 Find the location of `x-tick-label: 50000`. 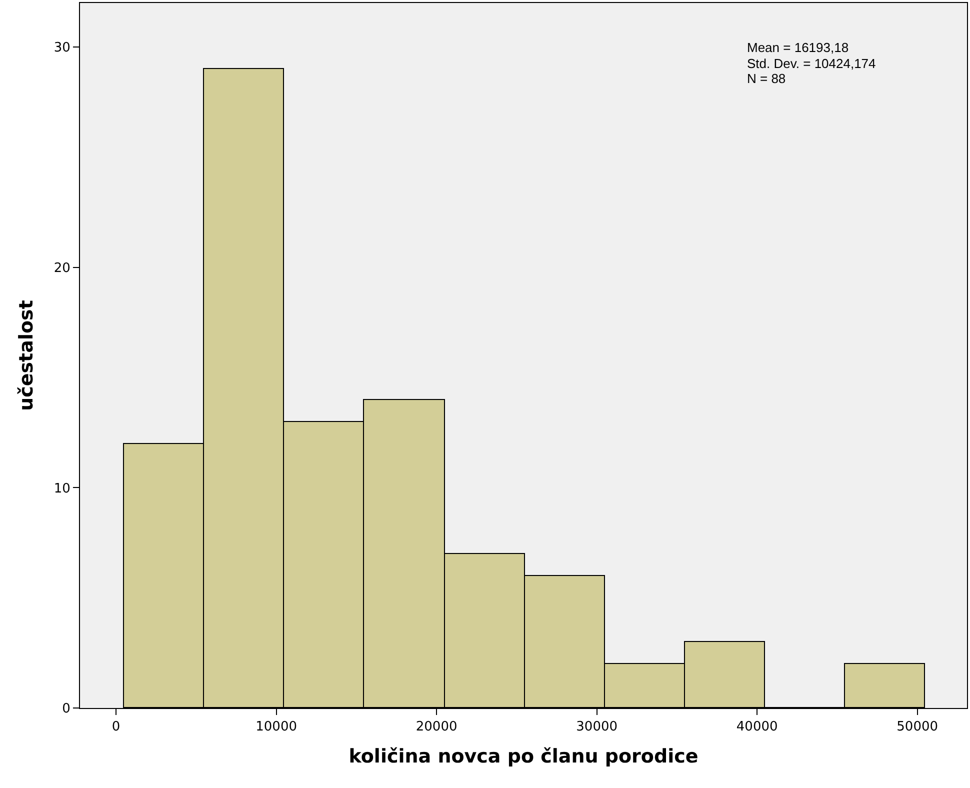

x-tick-label: 50000 is located at coordinates (917, 727).